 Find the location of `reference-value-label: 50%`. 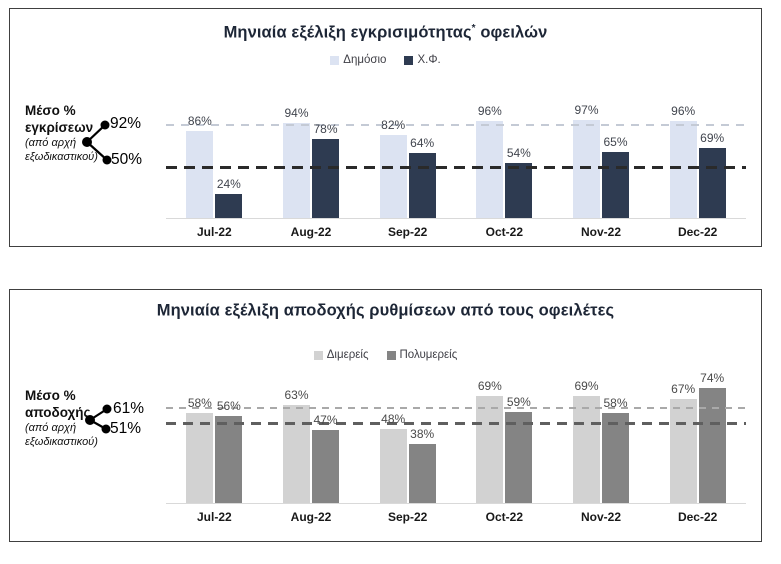

reference-value-label: 50% is located at coordinates (127, 159).